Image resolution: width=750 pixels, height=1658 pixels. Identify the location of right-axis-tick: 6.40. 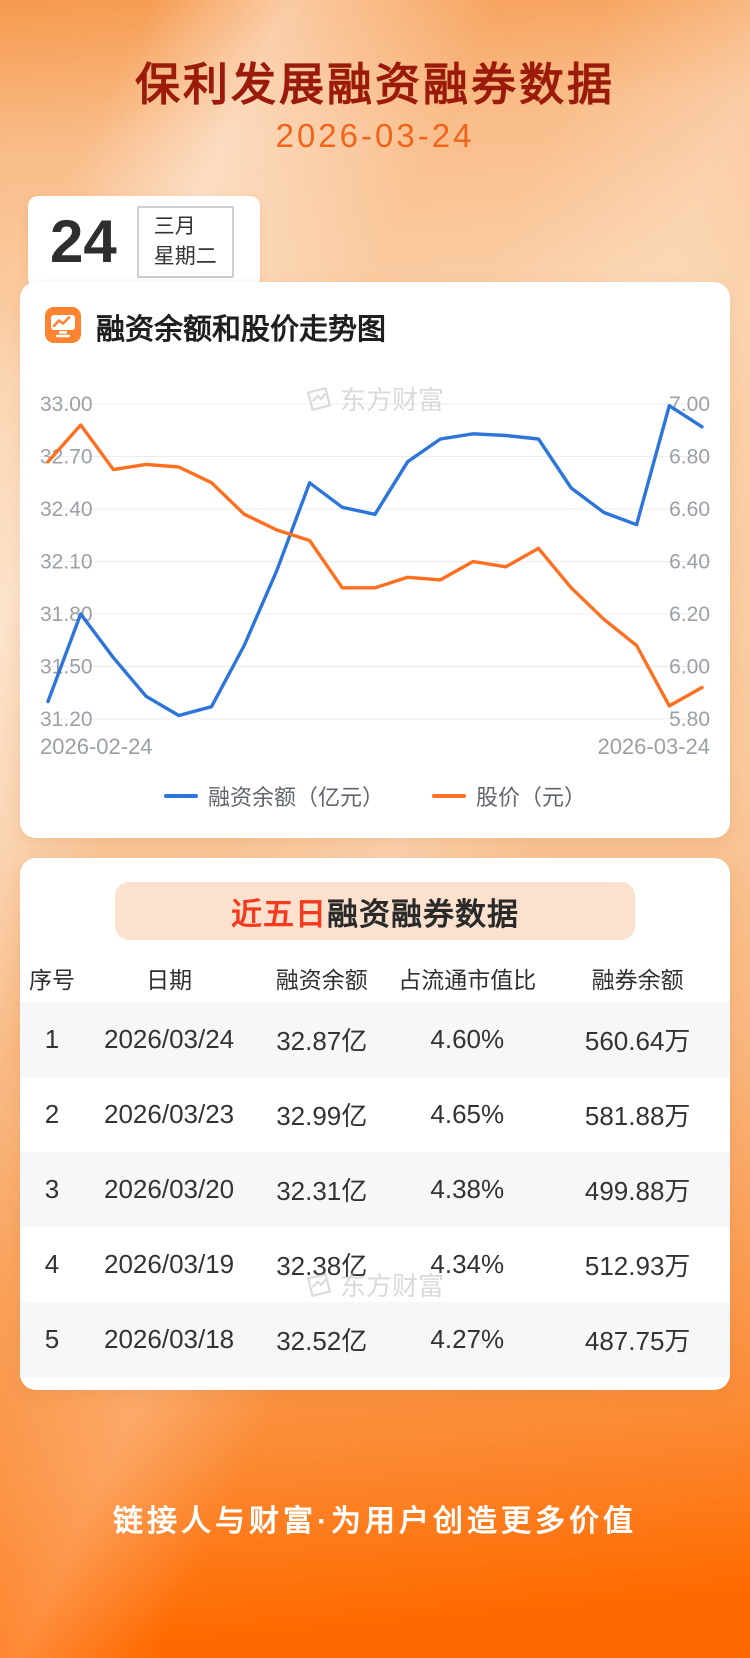
(689, 562).